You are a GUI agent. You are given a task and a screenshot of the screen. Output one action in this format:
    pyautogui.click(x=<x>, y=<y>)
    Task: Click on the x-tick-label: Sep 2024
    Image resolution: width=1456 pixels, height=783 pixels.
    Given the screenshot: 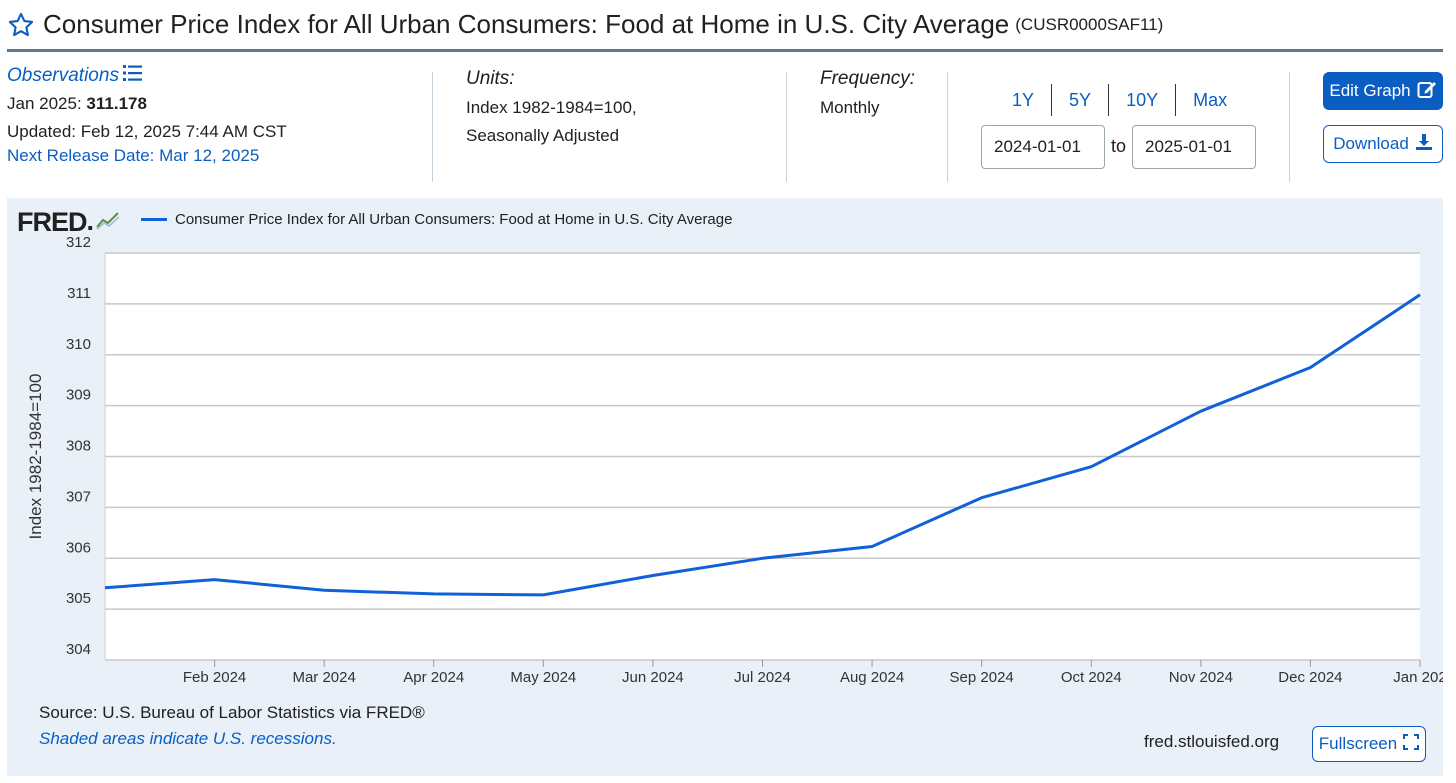 What is the action you would take?
    pyautogui.click(x=982, y=677)
    